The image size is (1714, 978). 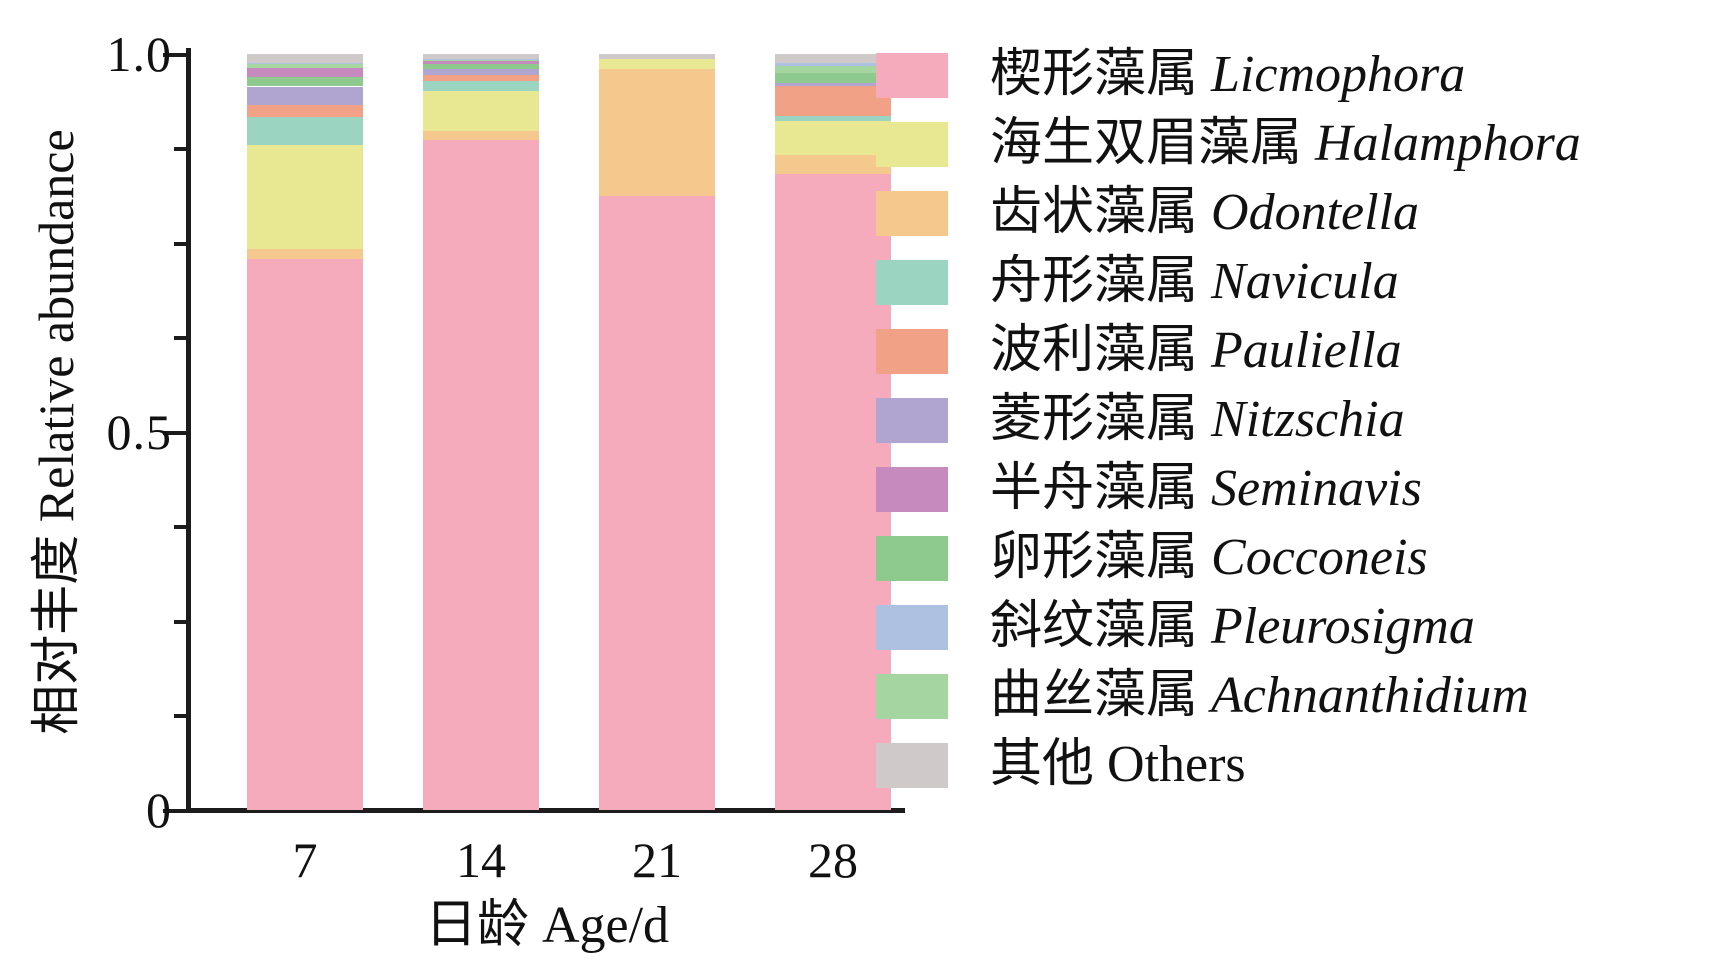 What do you see at coordinates (139, 431) in the screenshot?
I see `y-tick-label: 0.5` at bounding box center [139, 431].